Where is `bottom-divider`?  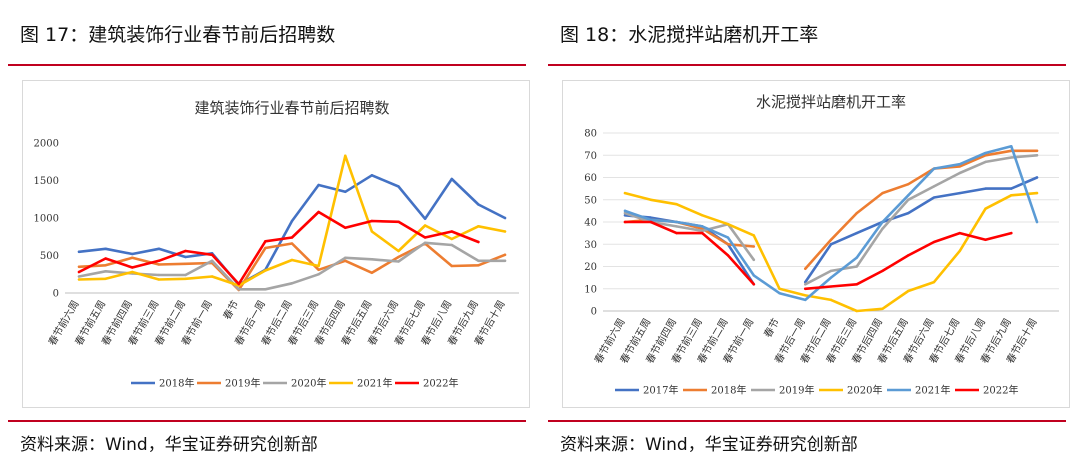
bottom-divider is located at coordinates (807, 421).